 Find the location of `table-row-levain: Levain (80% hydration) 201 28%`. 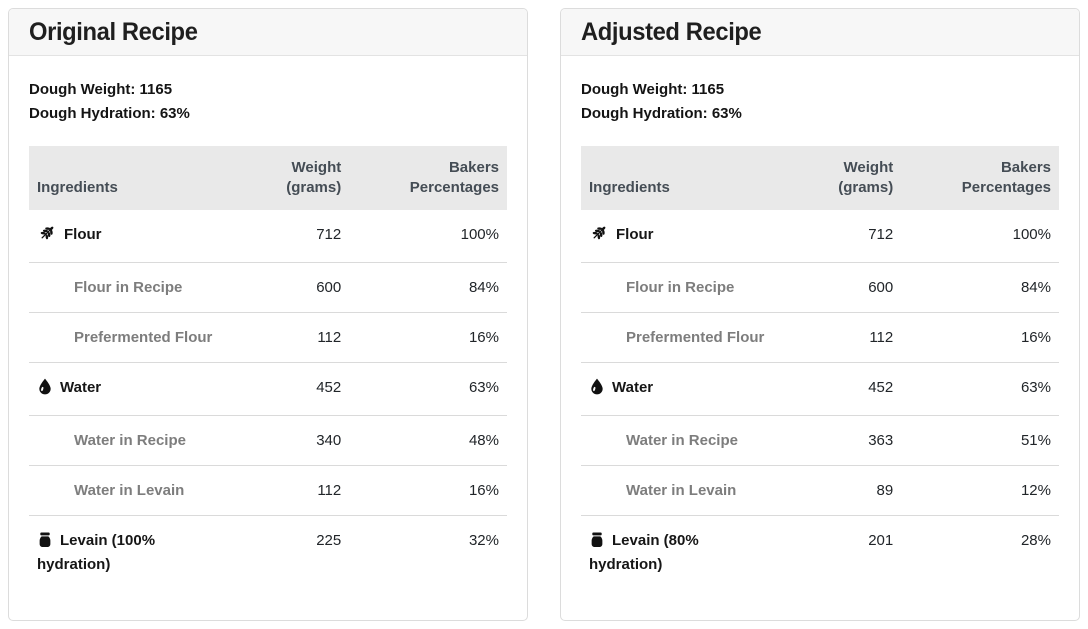

table-row-levain: Levain (80% hydration) 201 28% is located at coordinates (820, 552).